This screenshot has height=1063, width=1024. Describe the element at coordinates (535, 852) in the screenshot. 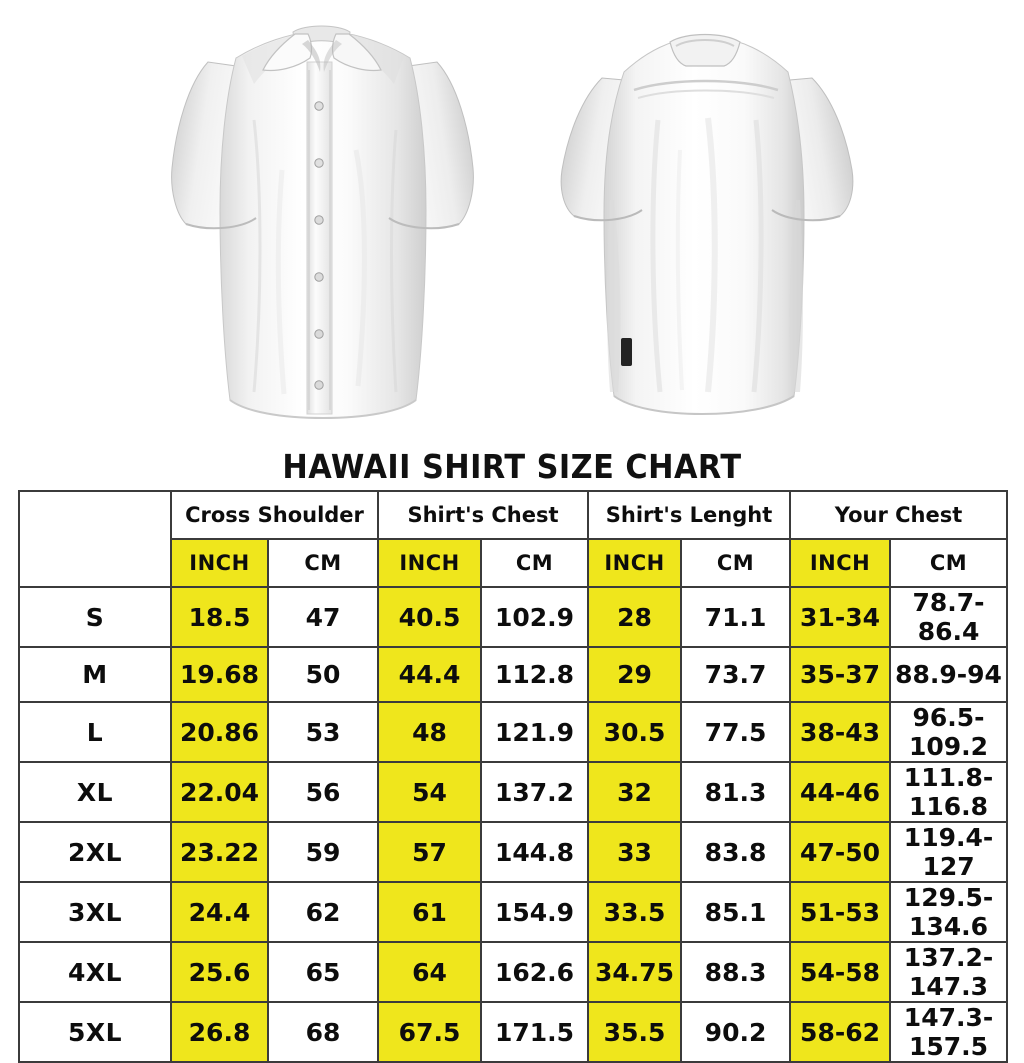

I see `cell-shirts-chest-cm: 144.8` at that location.